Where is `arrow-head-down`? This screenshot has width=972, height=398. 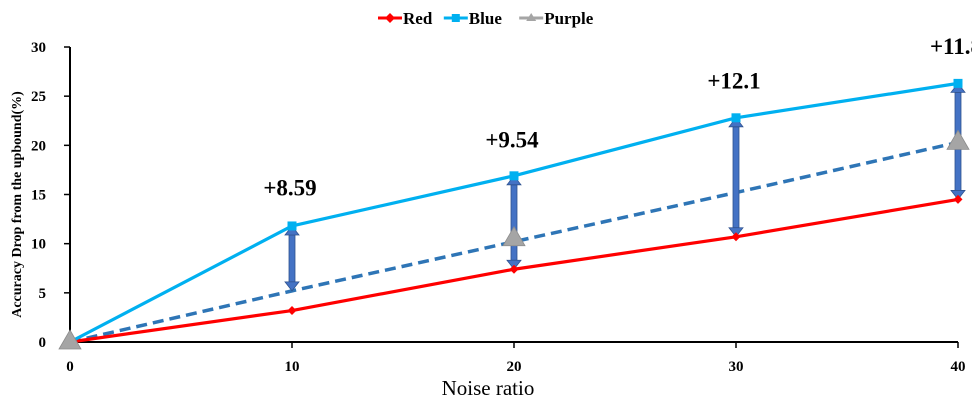
arrow-head-down is located at coordinates (292, 286).